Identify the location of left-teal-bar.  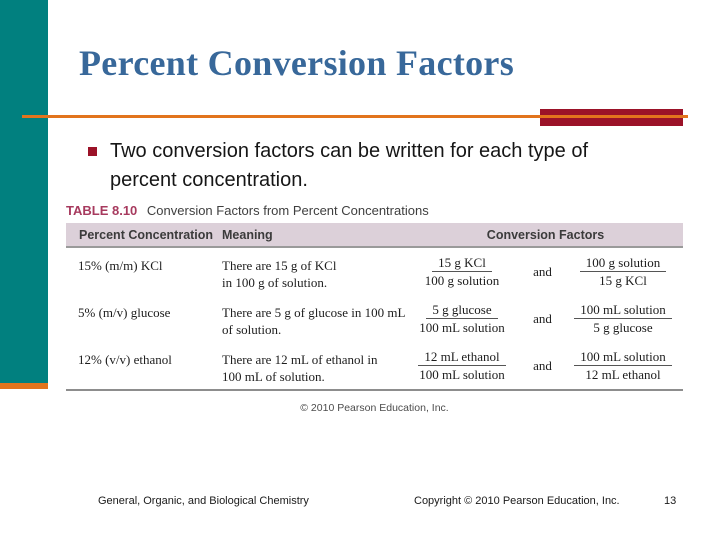
(24, 191).